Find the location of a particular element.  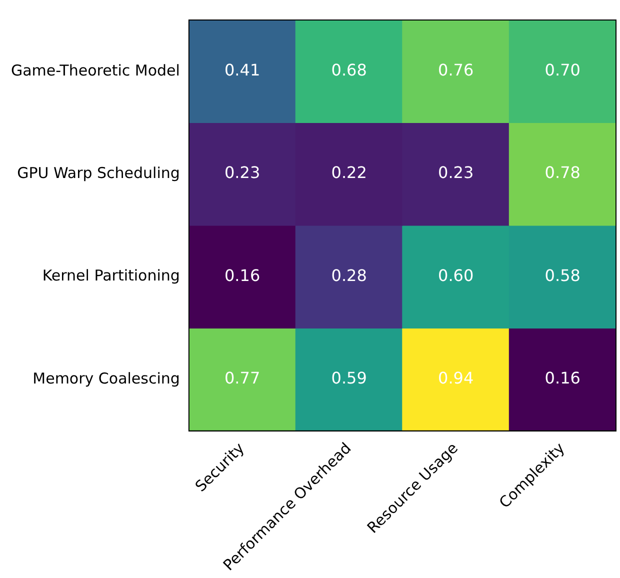

data-label: 0.94 is located at coordinates (456, 378).